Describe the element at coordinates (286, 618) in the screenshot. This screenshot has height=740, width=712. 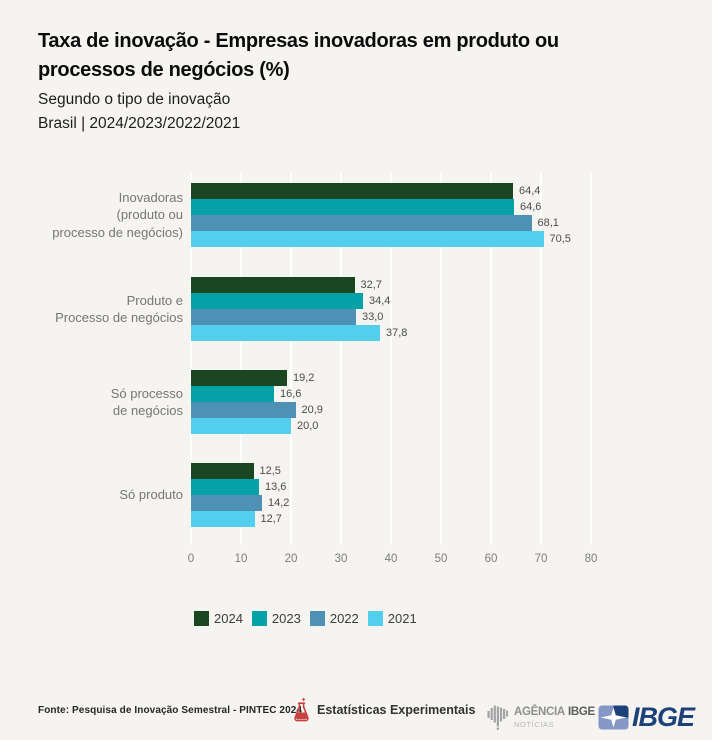
I see `legend-label: 2023` at that location.